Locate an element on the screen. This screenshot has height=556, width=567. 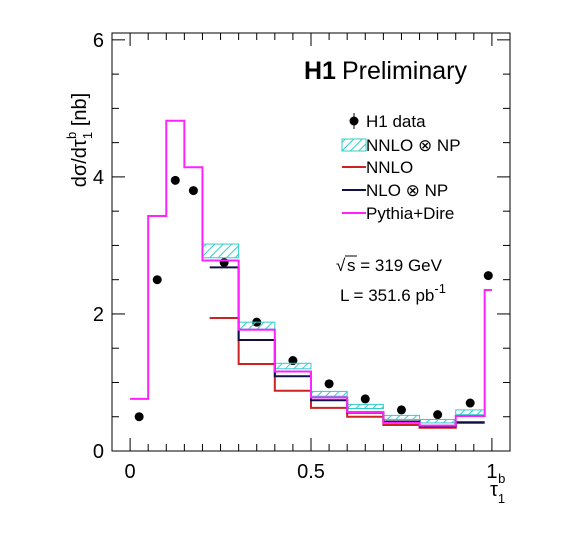
legend-entry: NNLO ⊗ NP is located at coordinates (401, 145).